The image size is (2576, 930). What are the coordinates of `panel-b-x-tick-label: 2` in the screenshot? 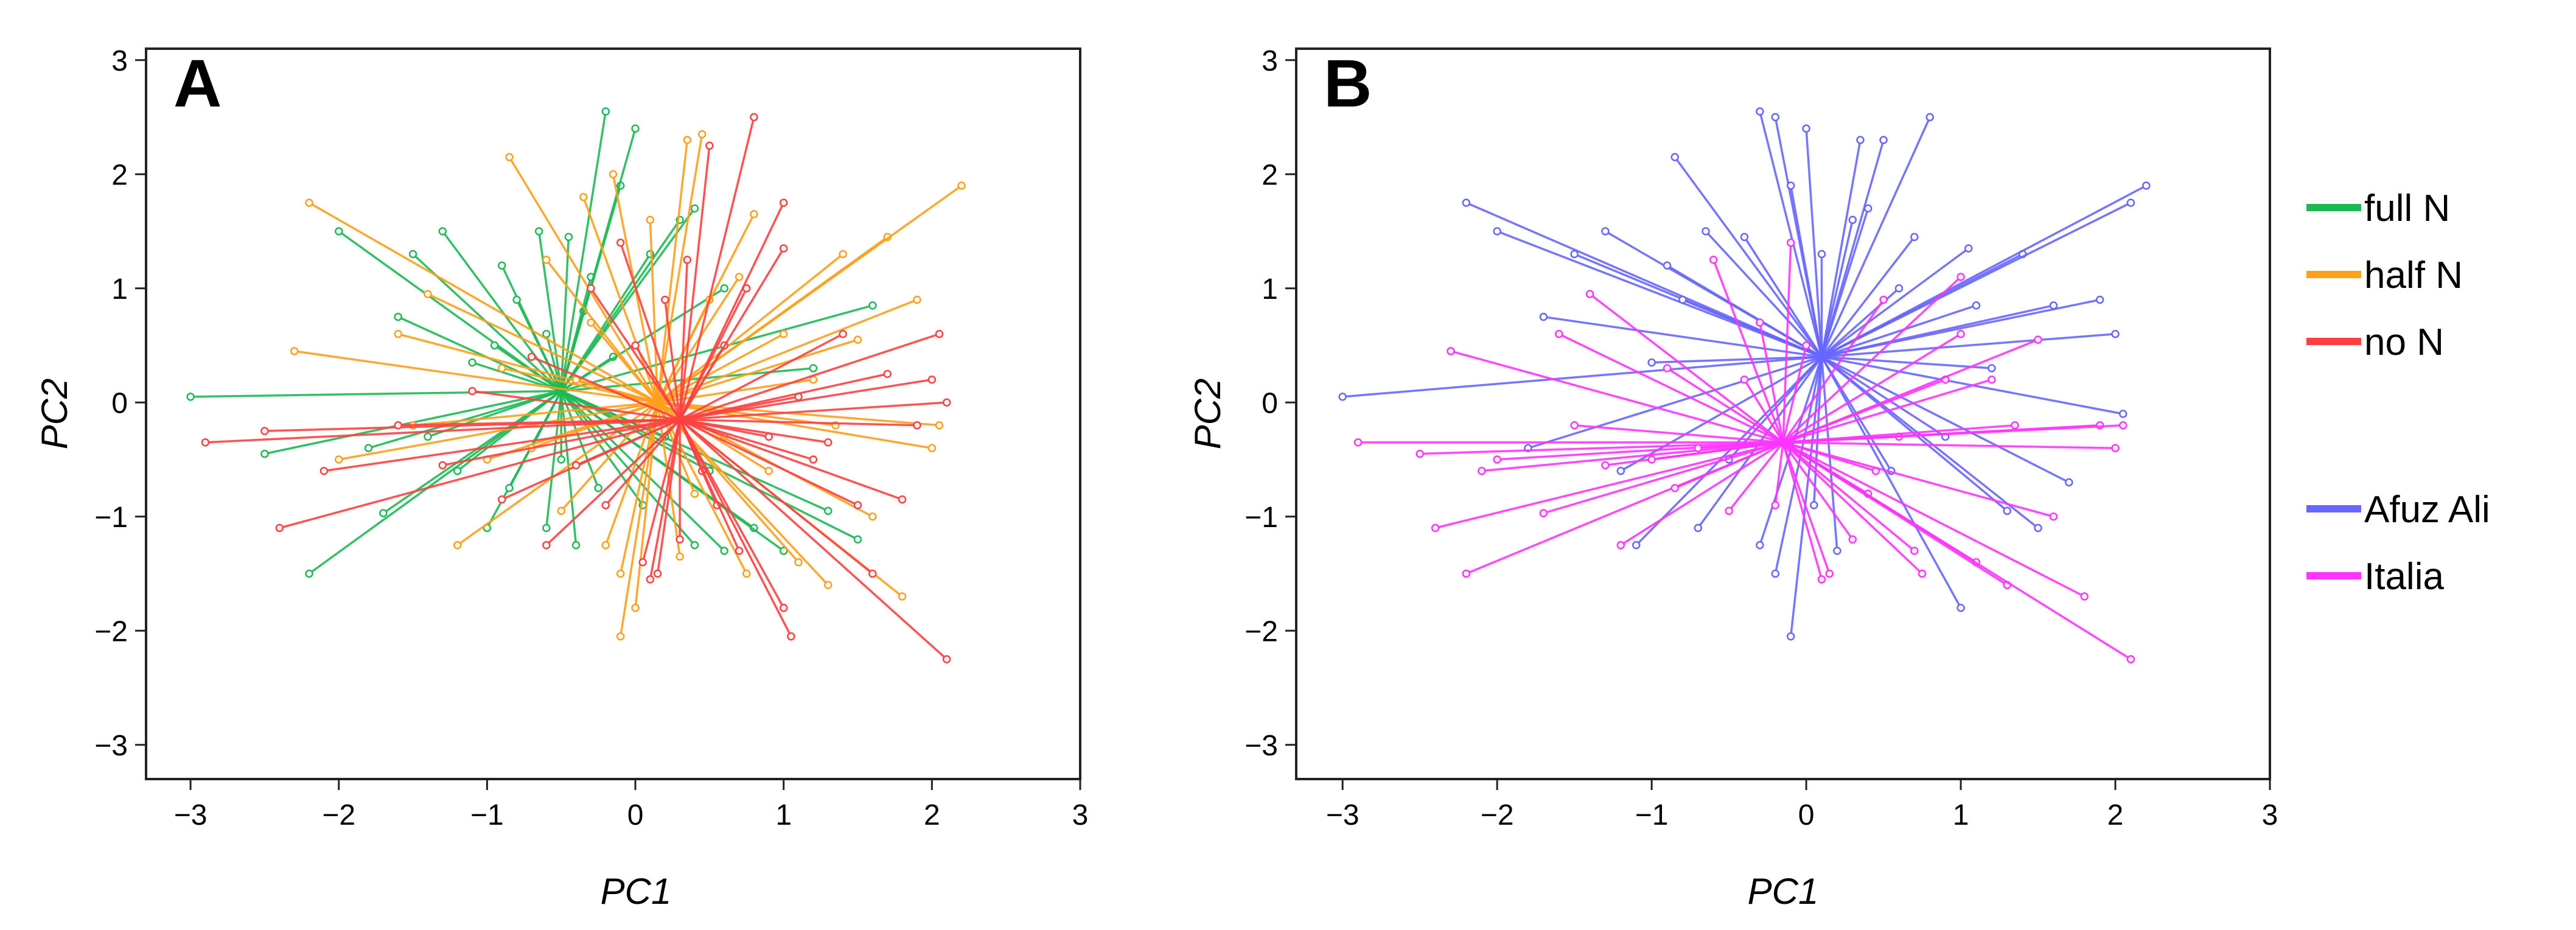 It's located at (2115, 815).